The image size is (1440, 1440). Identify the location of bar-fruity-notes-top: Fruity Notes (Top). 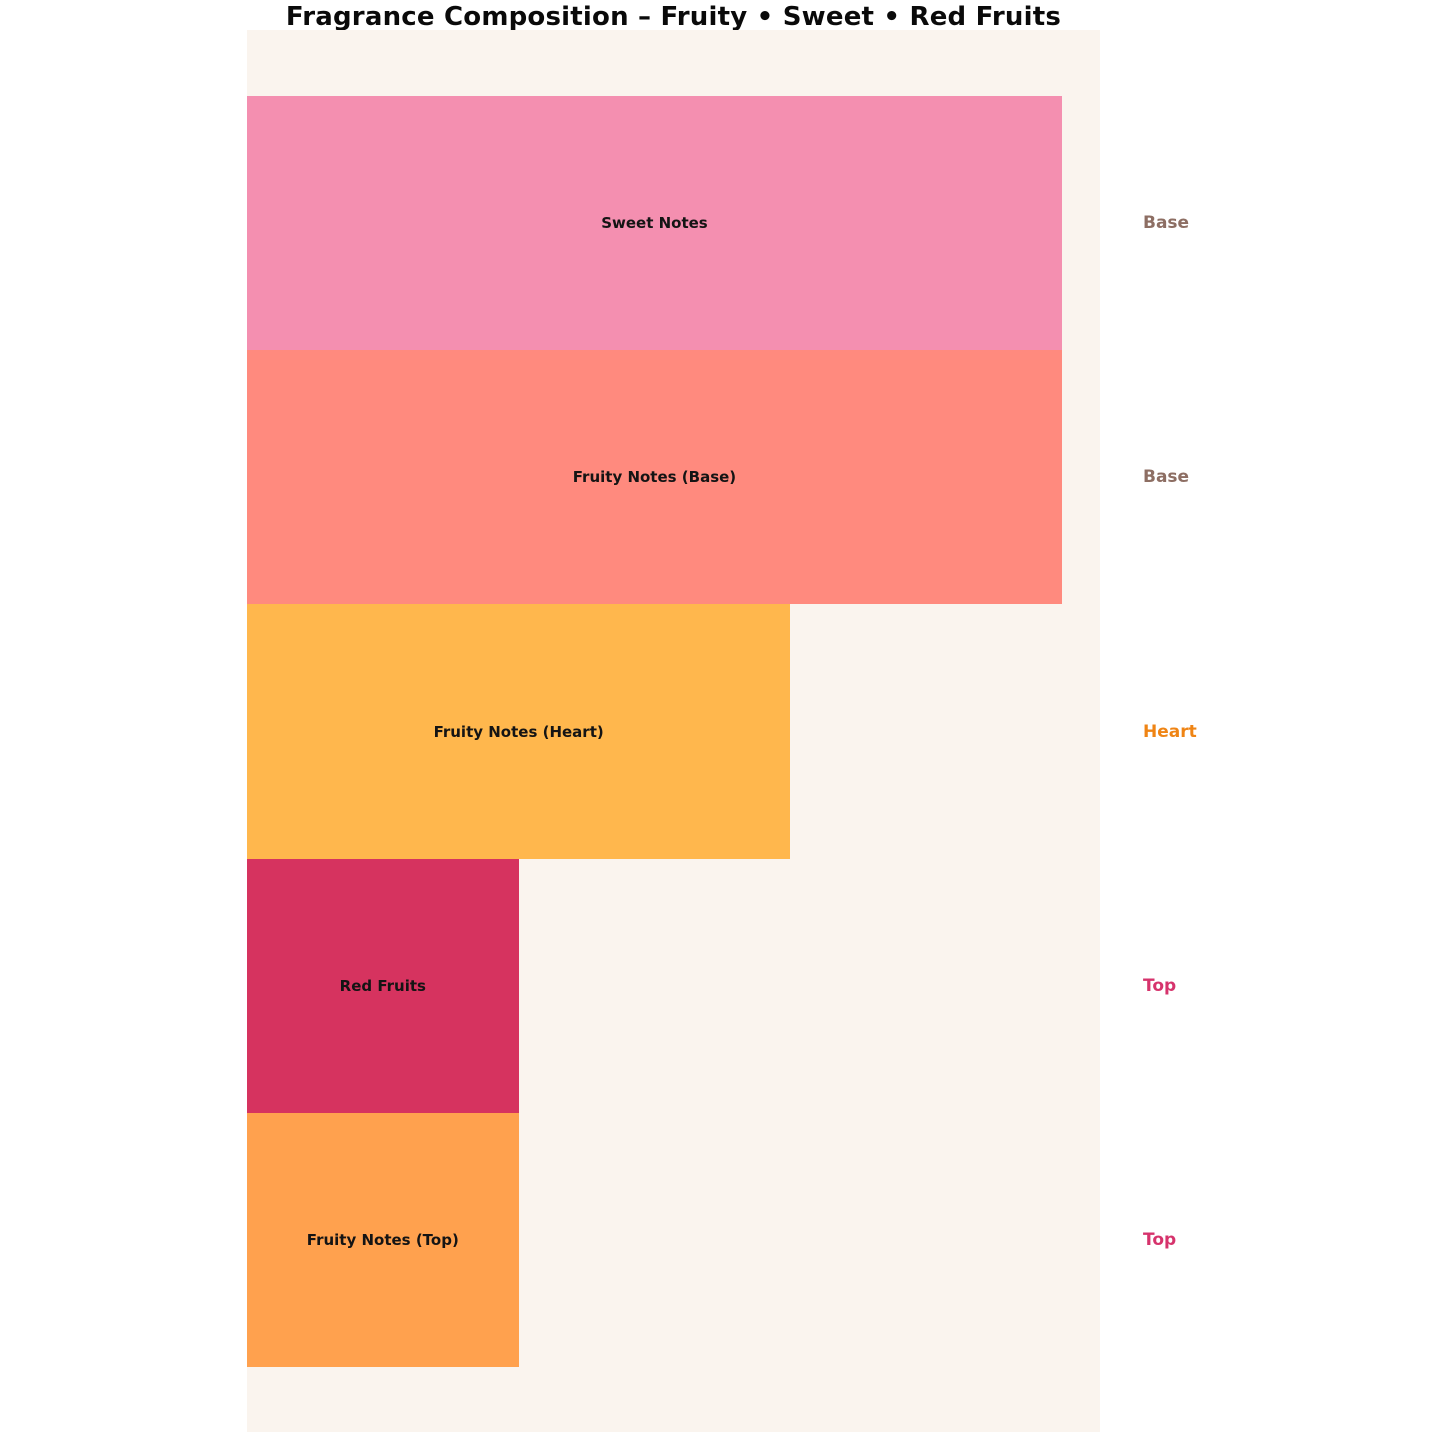
(383, 1240).